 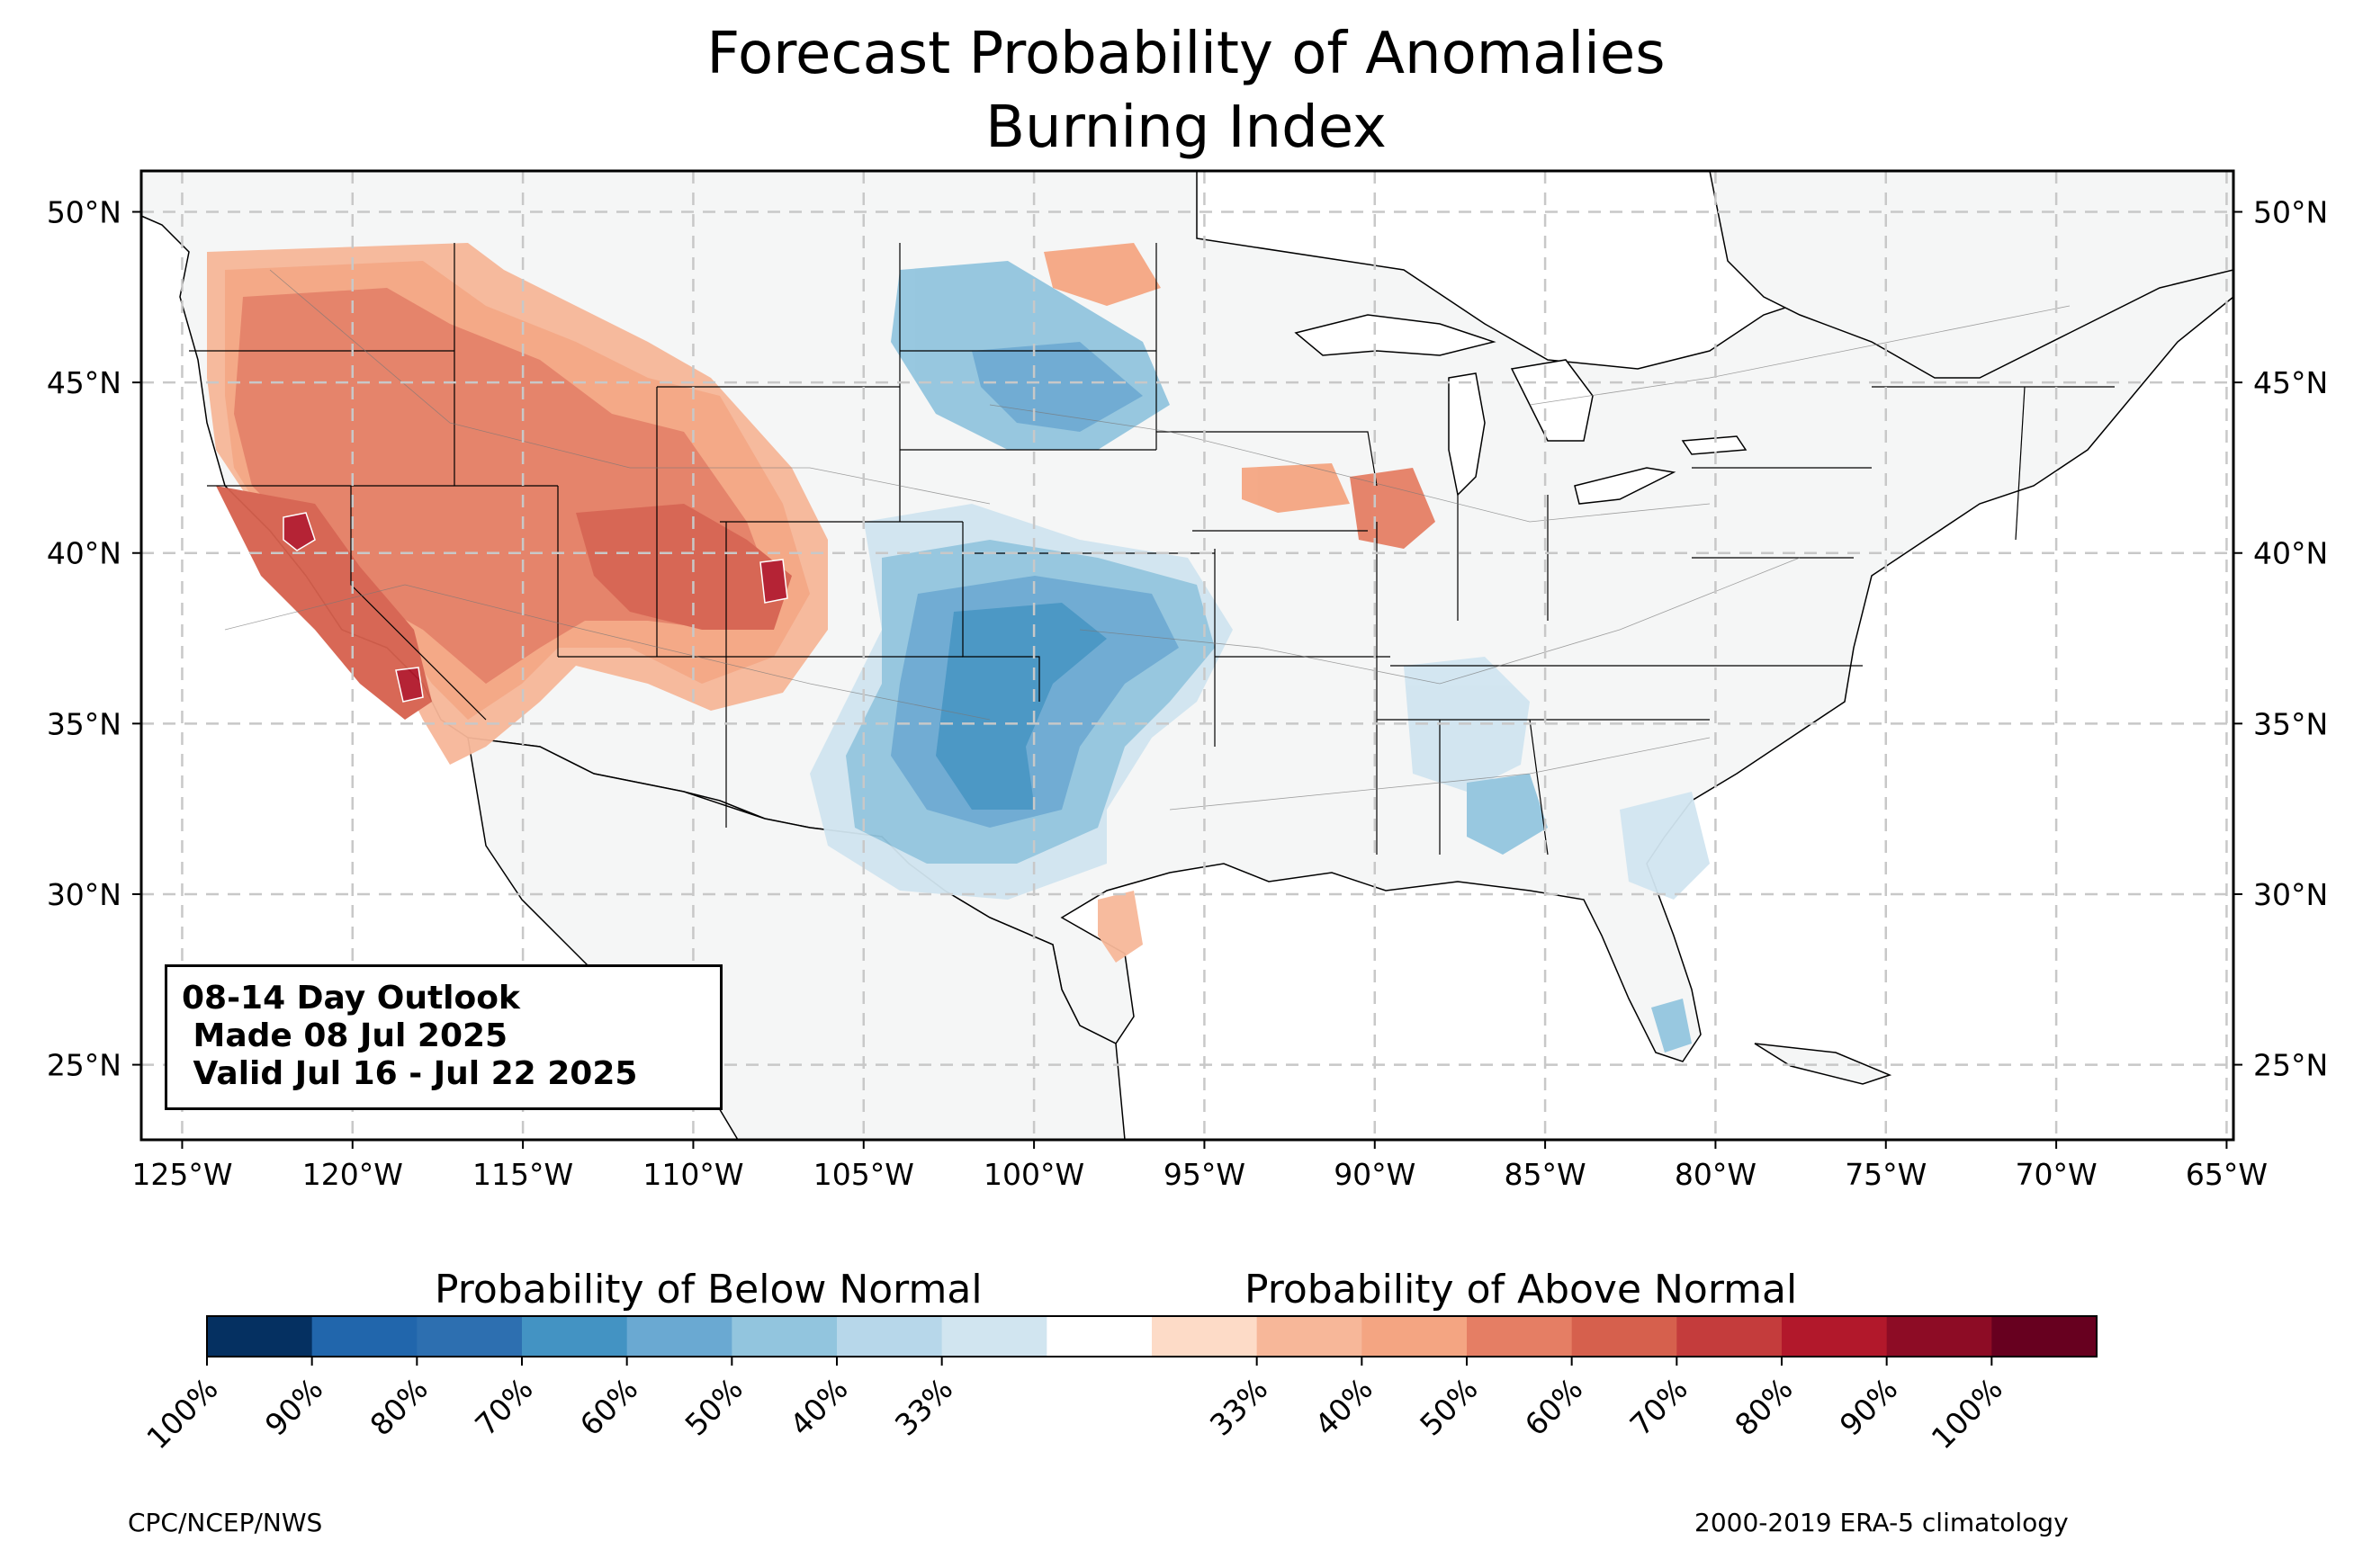 What do you see at coordinates (1886, 1174) in the screenshot?
I see `lon-tick-label: 75°W` at bounding box center [1886, 1174].